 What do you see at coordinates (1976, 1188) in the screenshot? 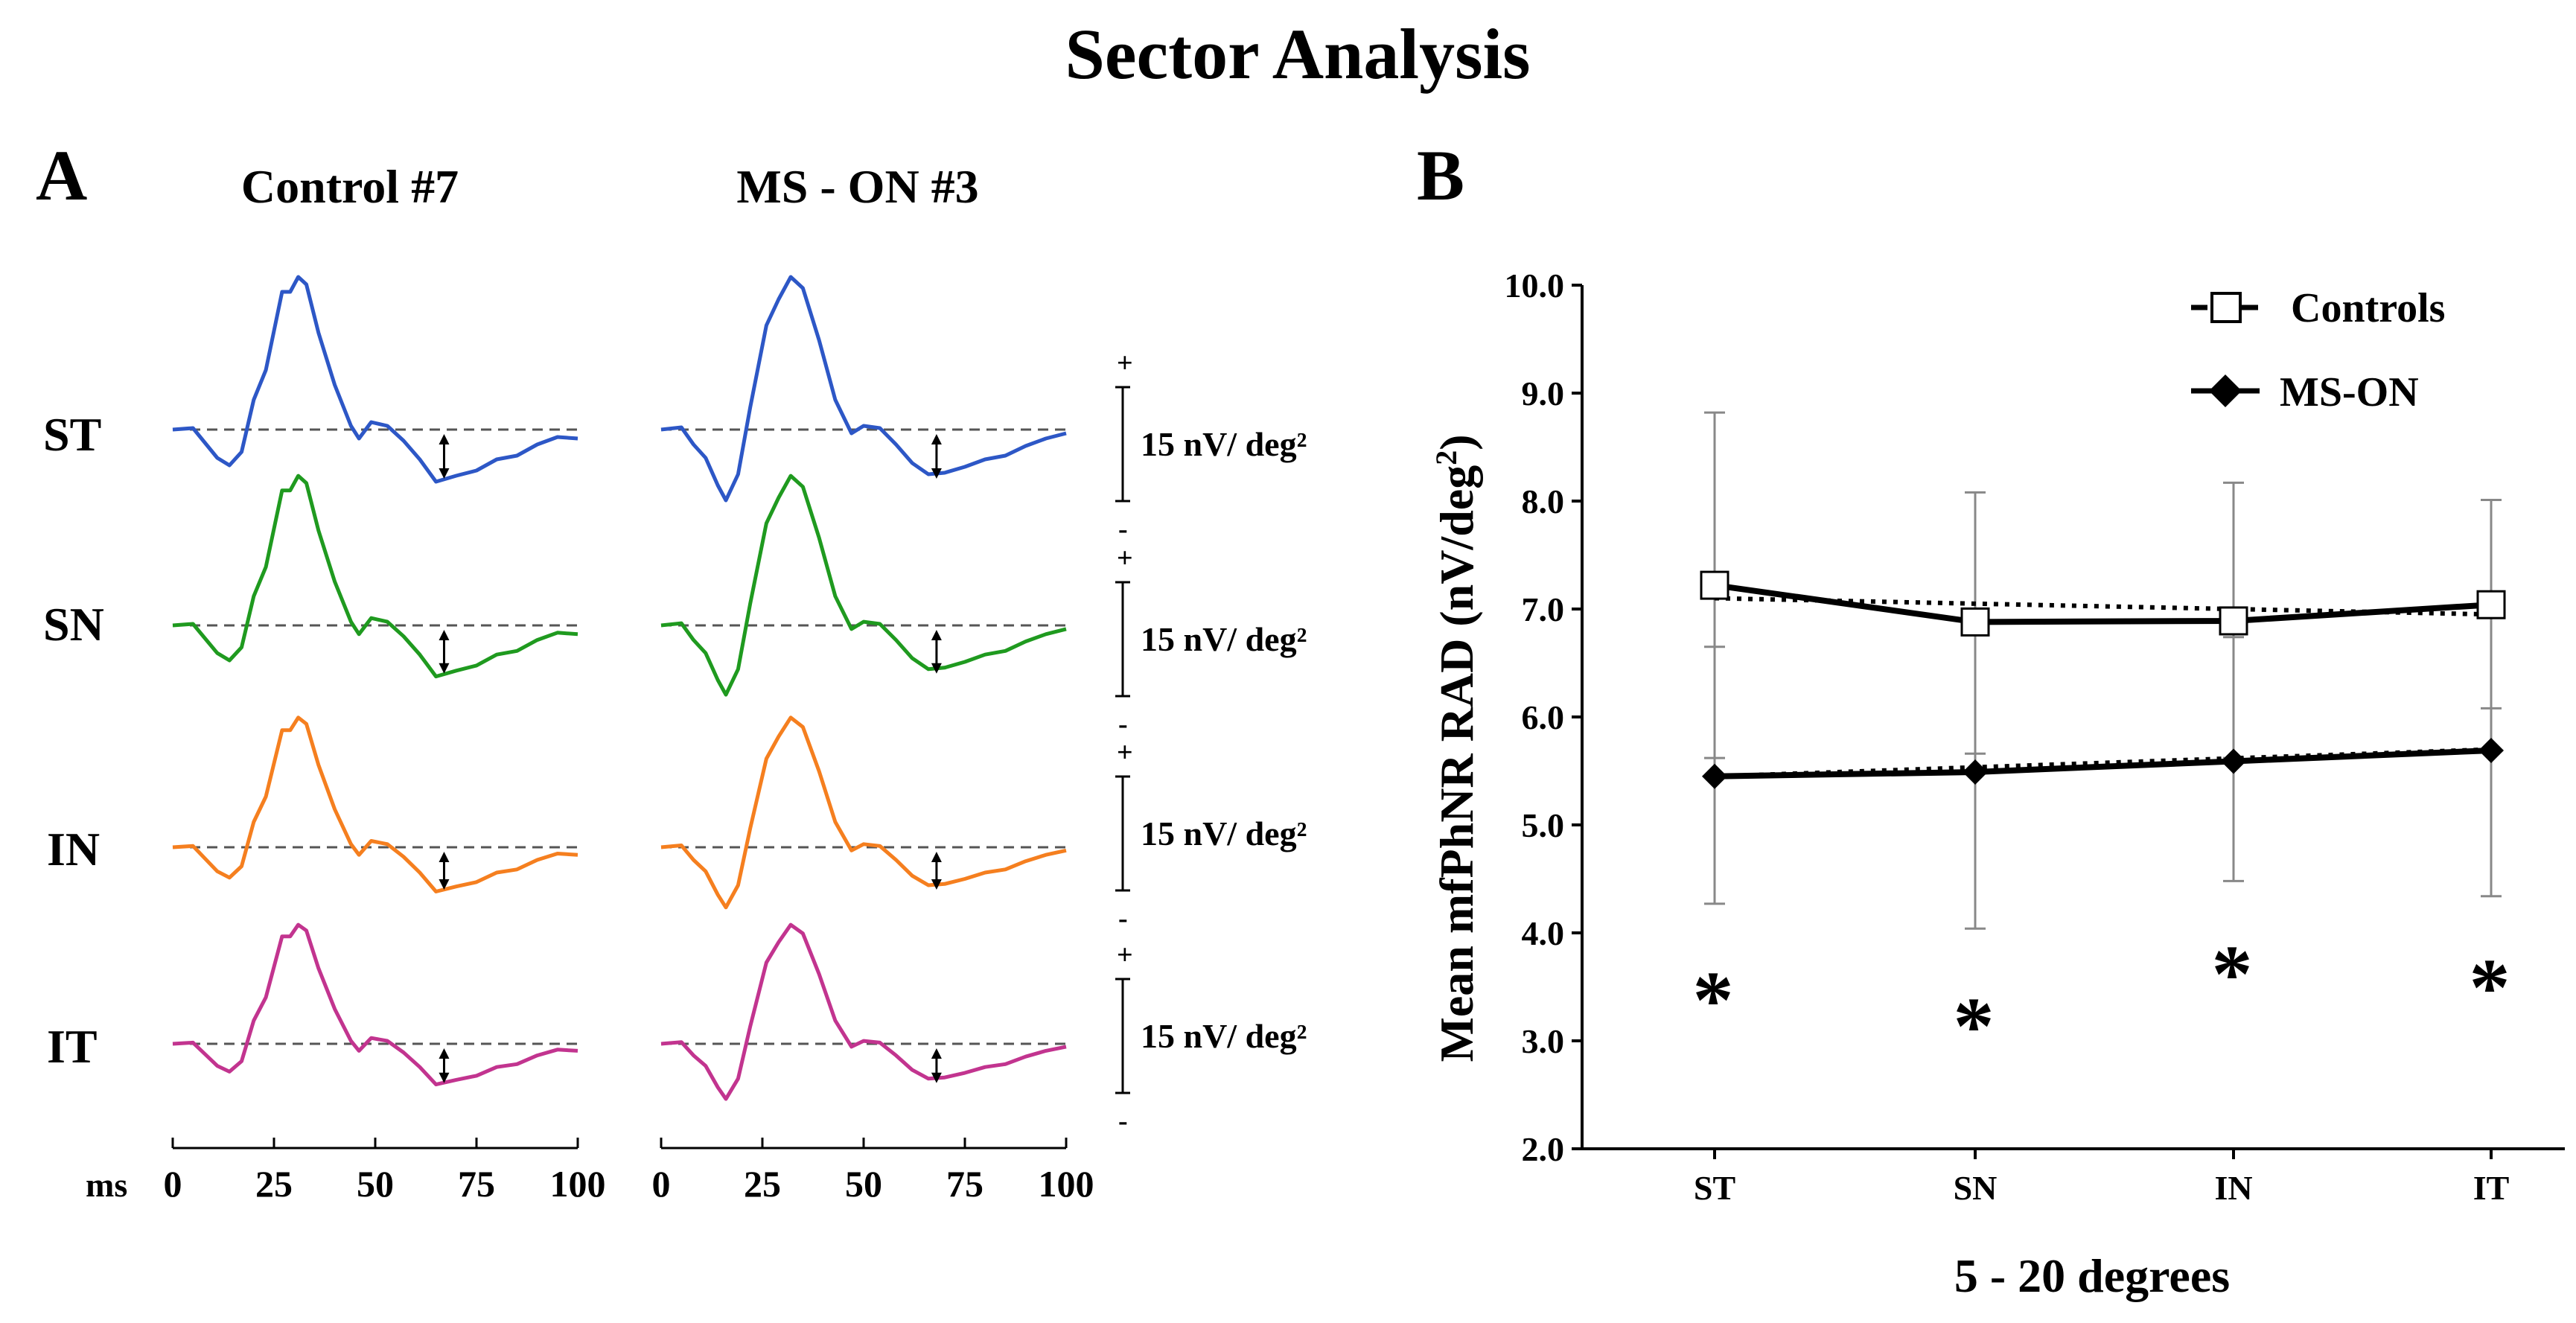
I see `x-tick-label-sn: SN` at bounding box center [1976, 1188].